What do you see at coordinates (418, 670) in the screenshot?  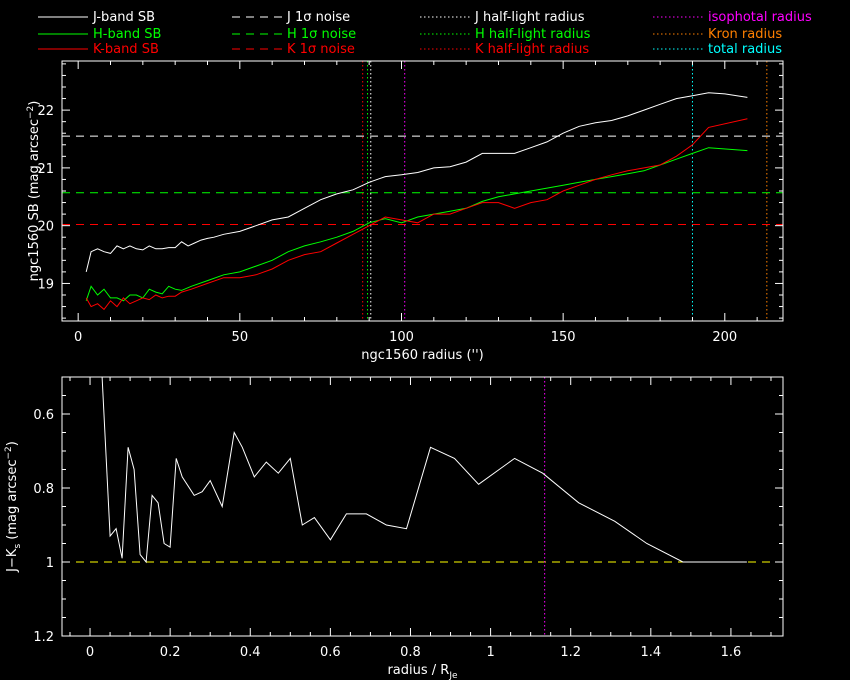 I see `color-profile-x-axis-label-main: radius / R` at bounding box center [418, 670].